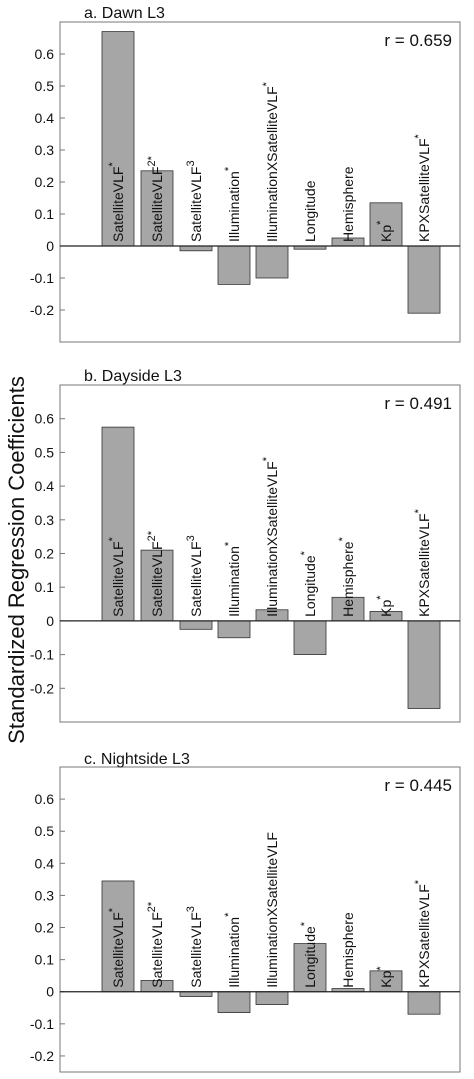 The image size is (474, 1079). What do you see at coordinates (418, 785) in the screenshot?
I see `correlation-annotation: r = 0.445` at bounding box center [418, 785].